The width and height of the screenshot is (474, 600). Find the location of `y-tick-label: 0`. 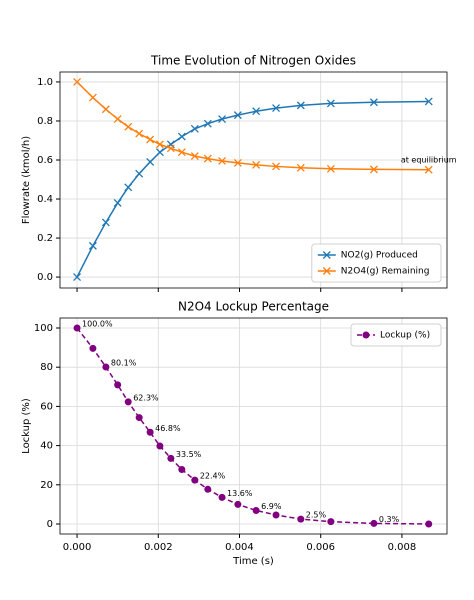

y-tick-label: 0 is located at coordinates (50, 524).